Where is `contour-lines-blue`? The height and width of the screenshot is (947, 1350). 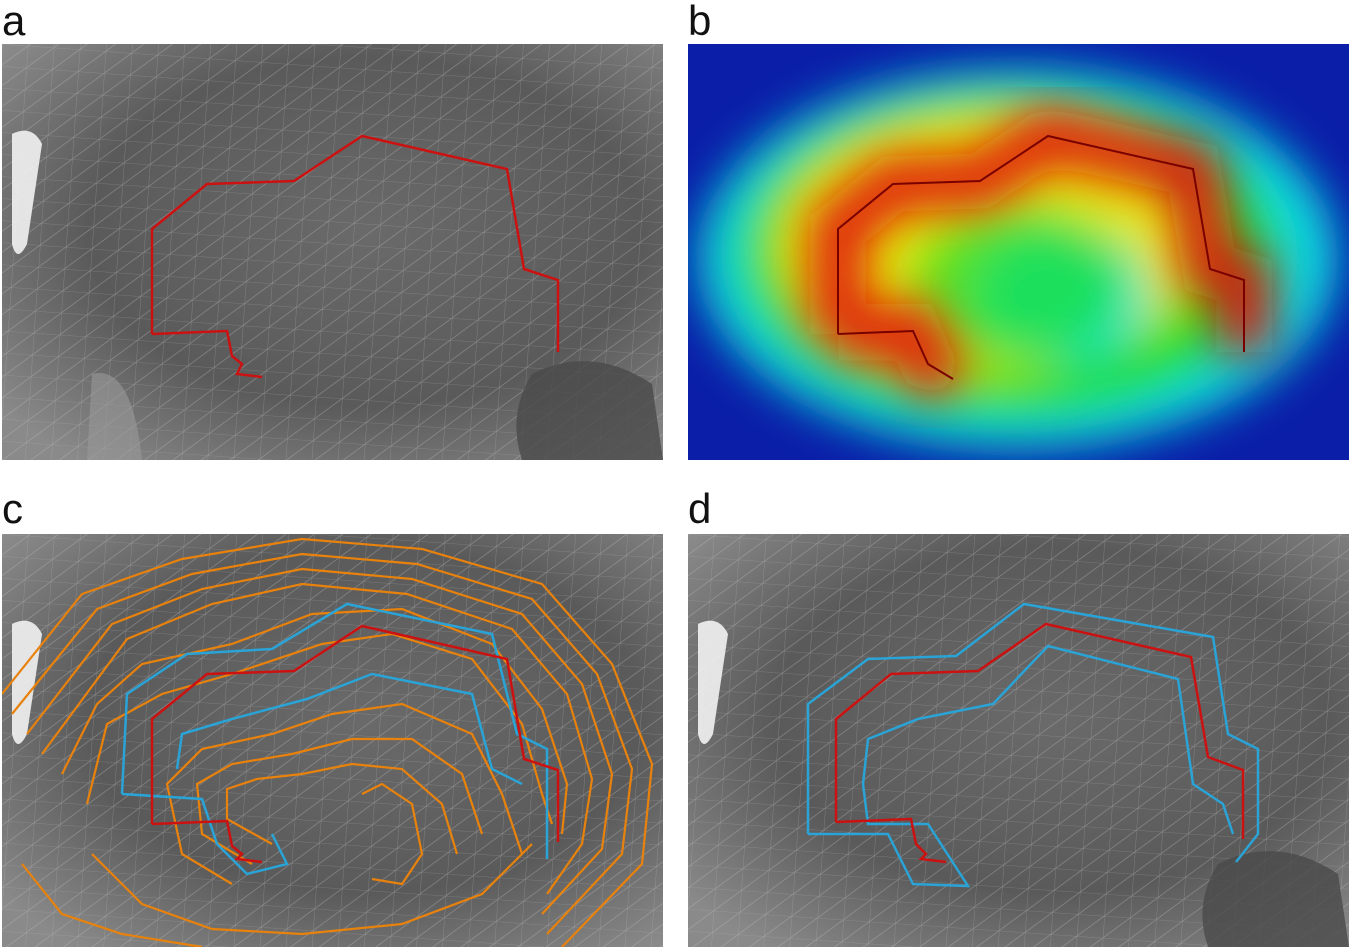
contour-lines-blue is located at coordinates (334, 739).